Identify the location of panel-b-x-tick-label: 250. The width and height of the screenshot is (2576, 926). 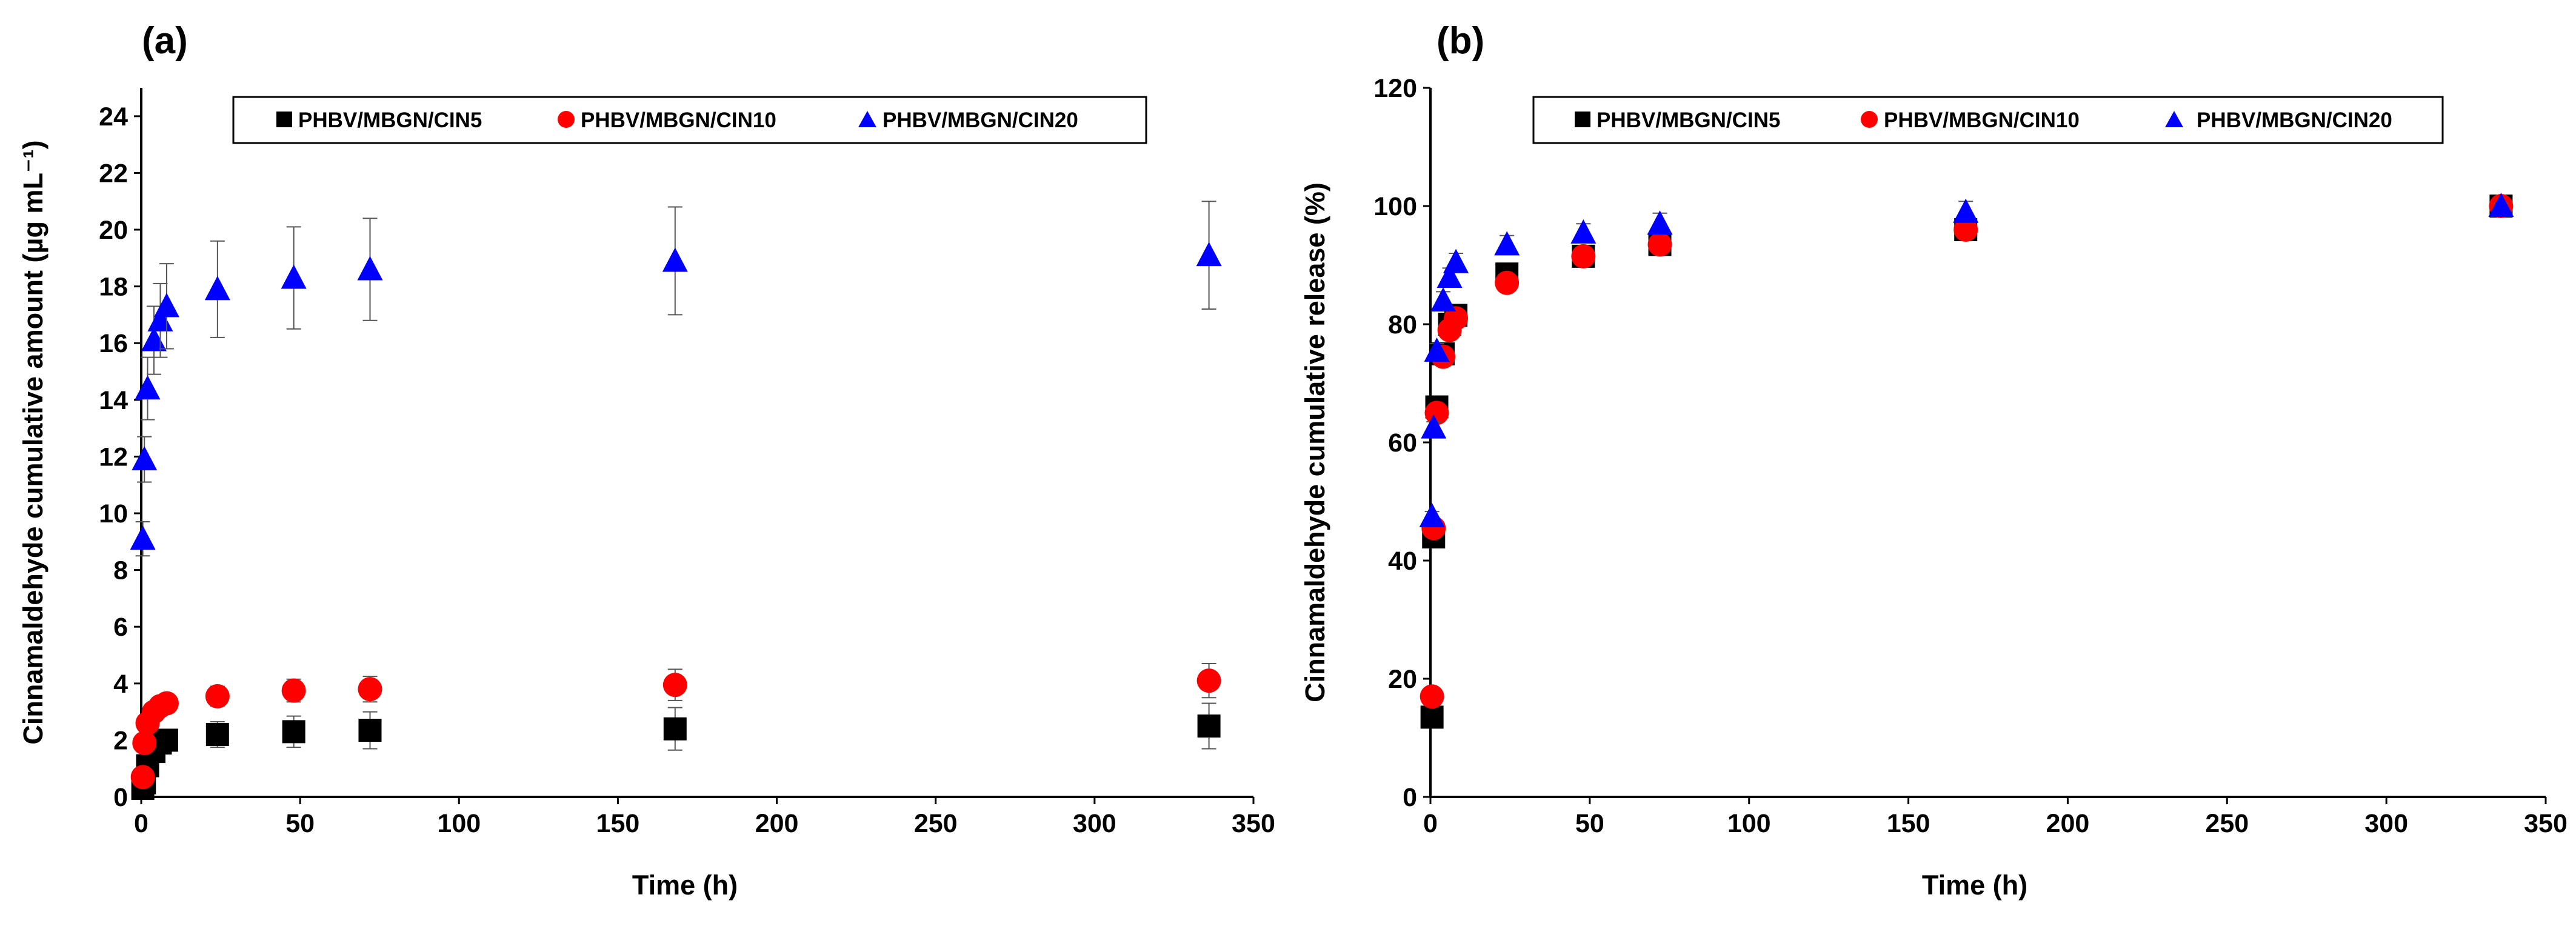
(2227, 823).